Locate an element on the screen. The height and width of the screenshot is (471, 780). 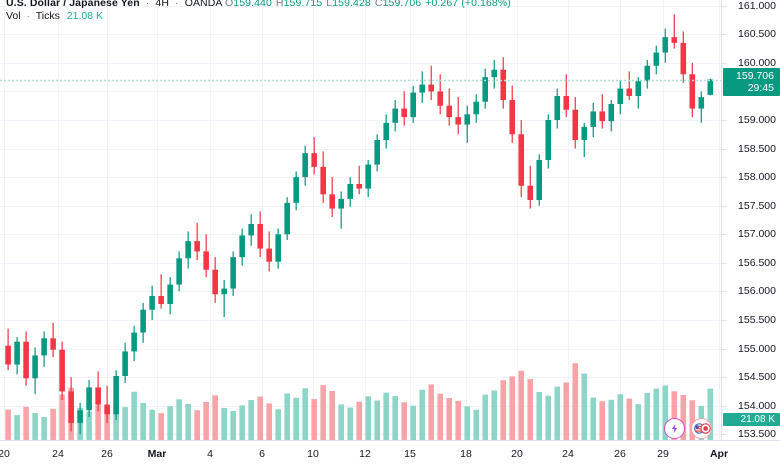
flags-icon is located at coordinates (702, 428).